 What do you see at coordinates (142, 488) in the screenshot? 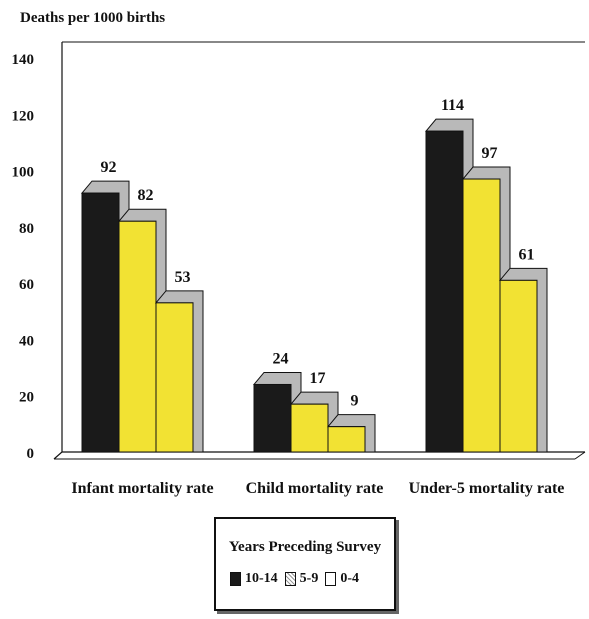
I see `x-category-label: Infant mortality rate` at bounding box center [142, 488].